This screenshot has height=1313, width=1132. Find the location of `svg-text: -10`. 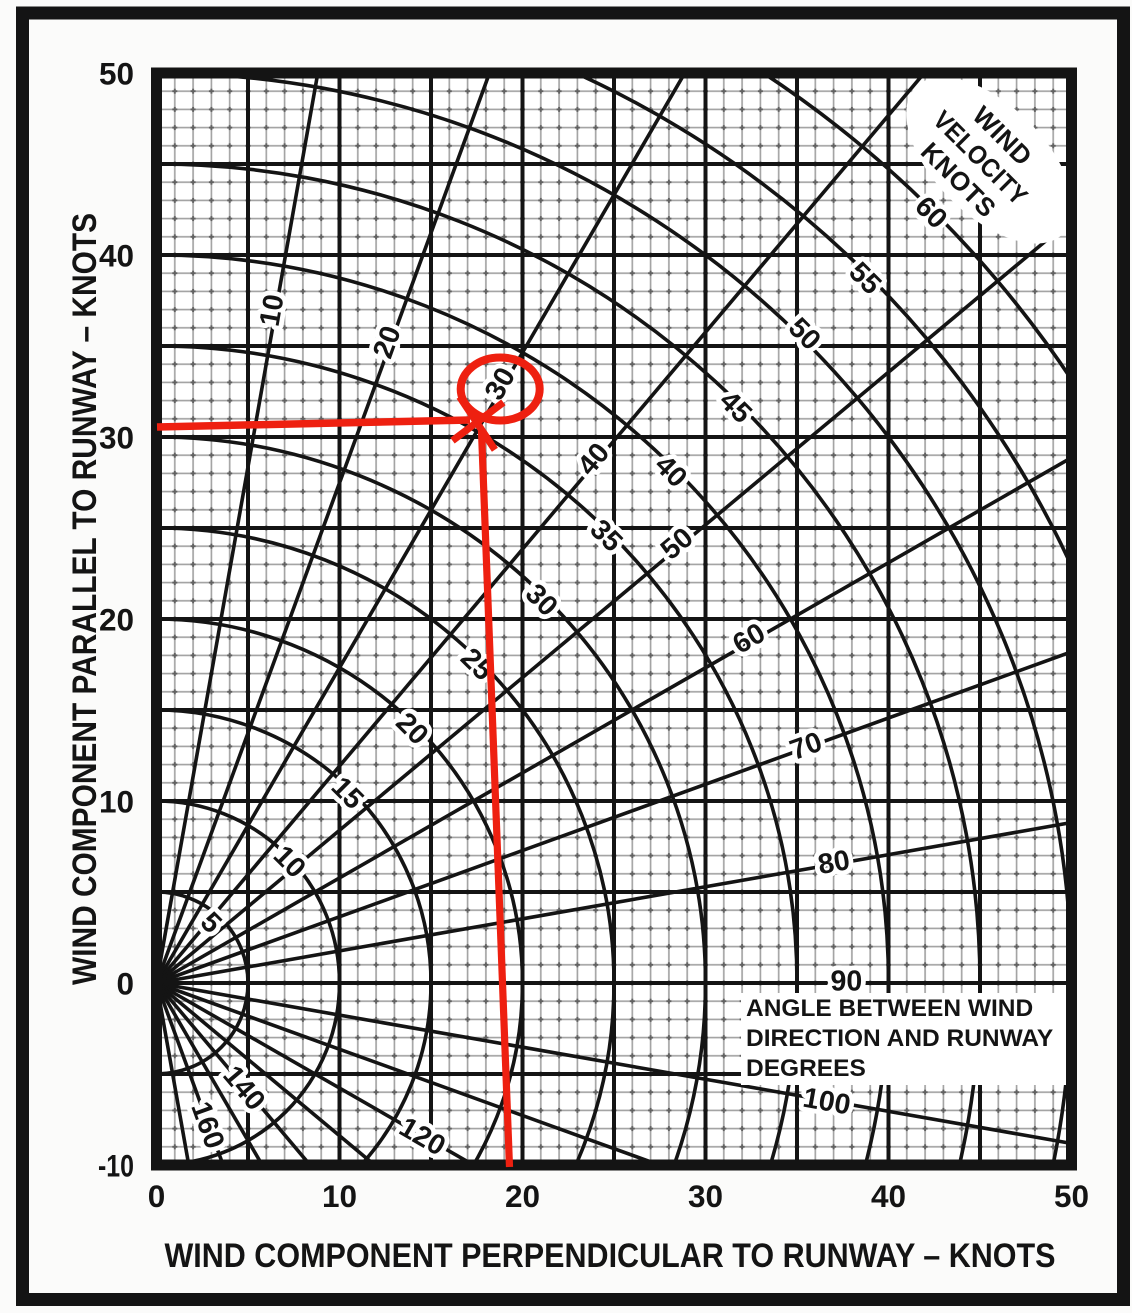

svg-text: -10 is located at coordinates (116, 1165).